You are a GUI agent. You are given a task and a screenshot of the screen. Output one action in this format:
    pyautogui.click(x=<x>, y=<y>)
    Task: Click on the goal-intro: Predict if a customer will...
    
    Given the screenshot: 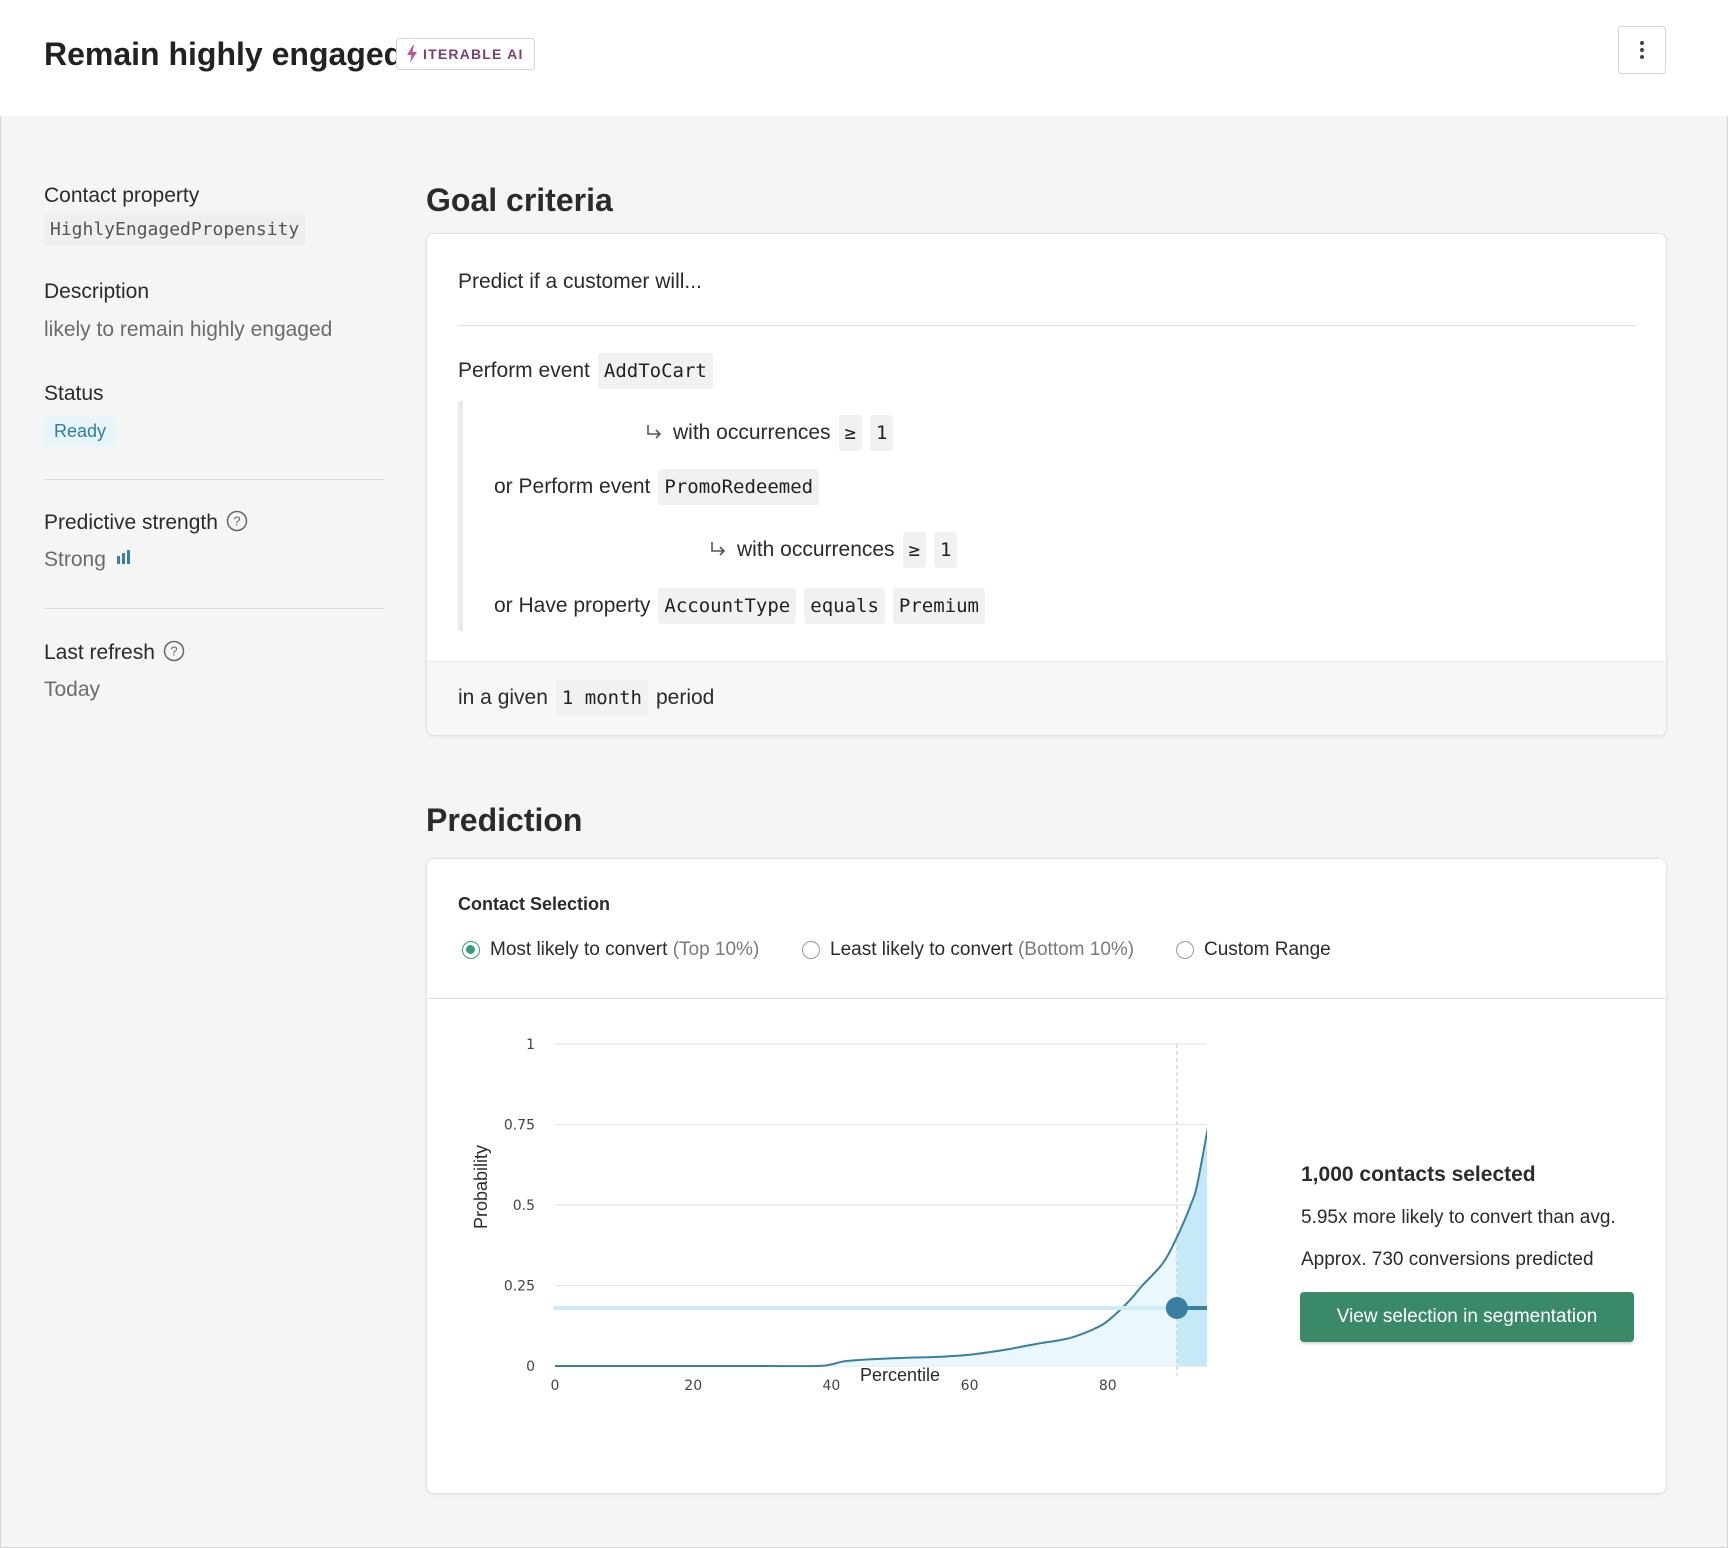 What is the action you would take?
    pyautogui.click(x=580, y=281)
    